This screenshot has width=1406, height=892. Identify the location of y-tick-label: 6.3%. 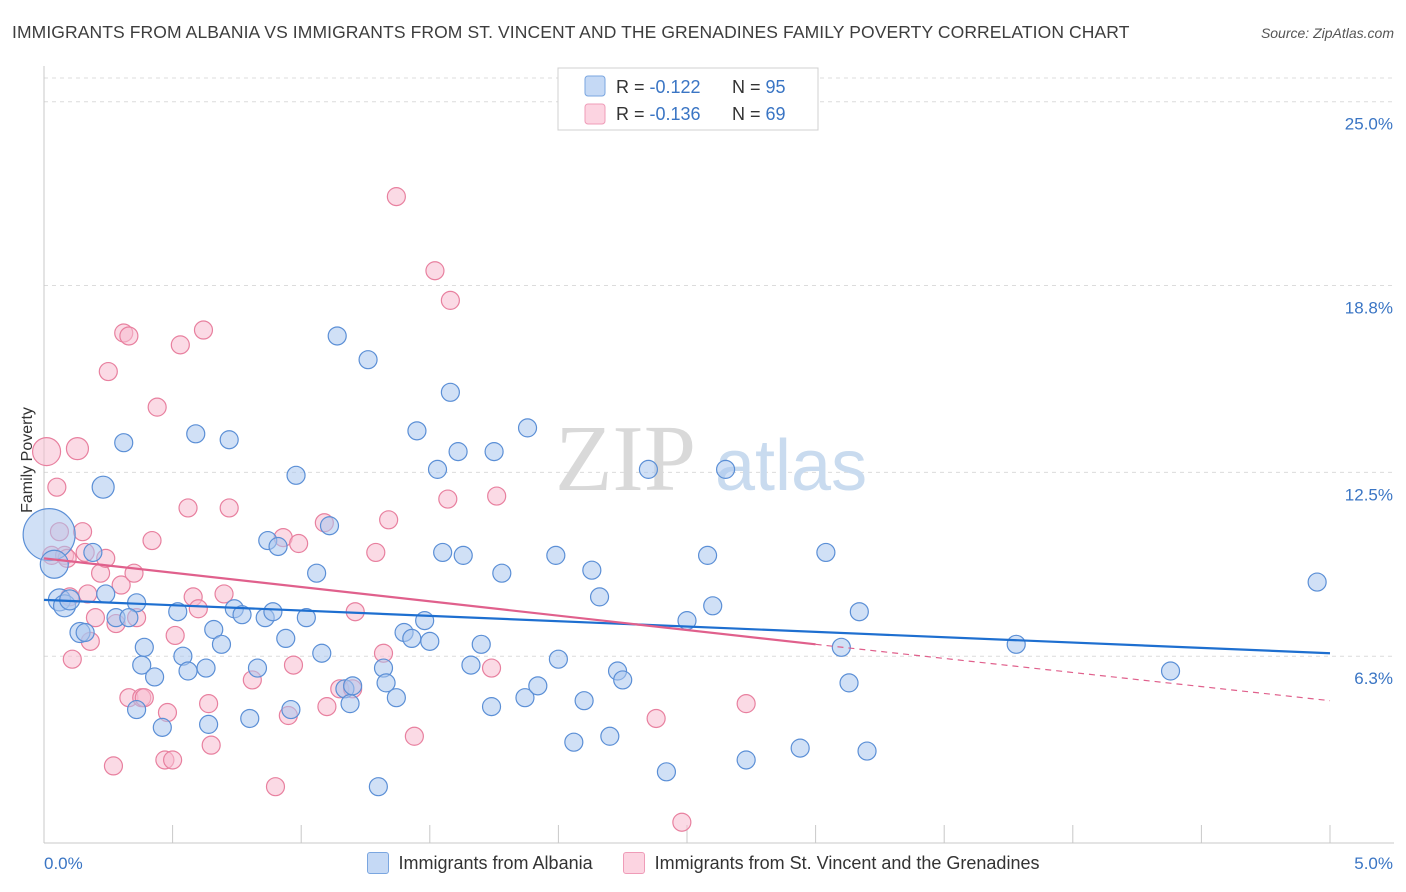
(1373, 678).